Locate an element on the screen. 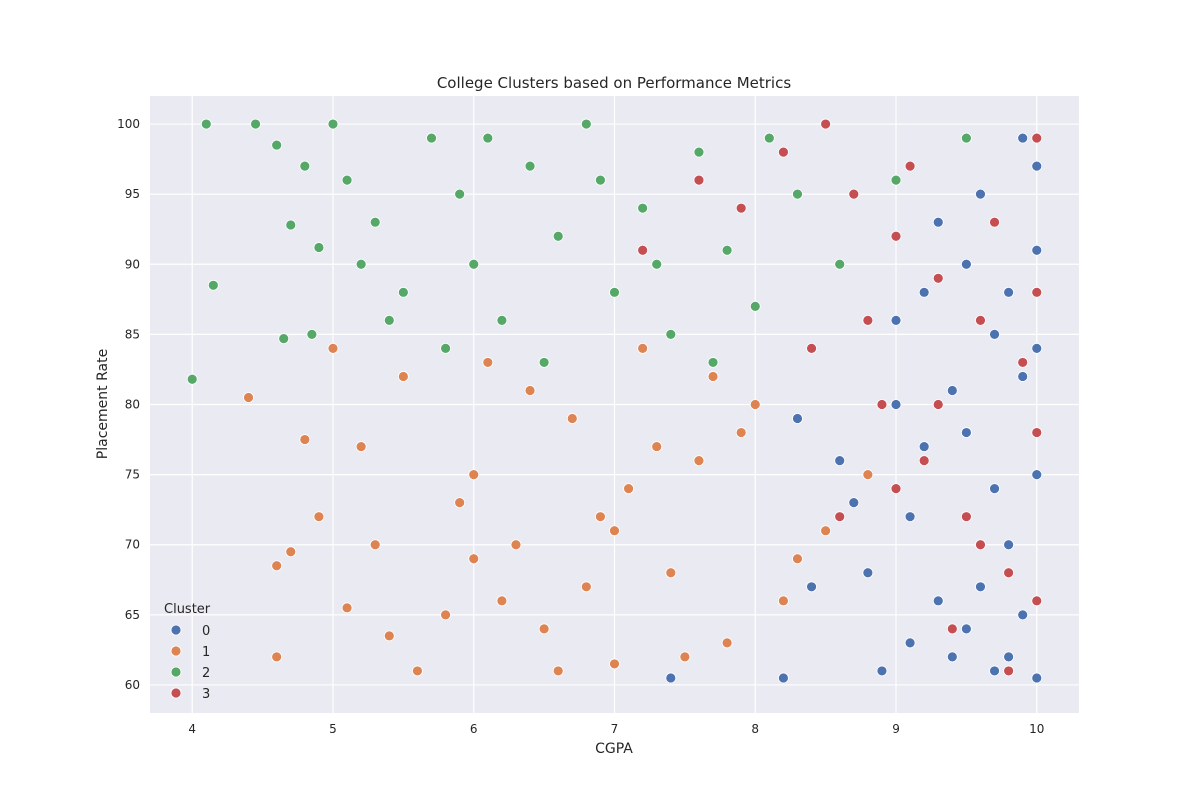 This screenshot has height=800, width=1200. x-axis-title: CGPA is located at coordinates (614, 749).